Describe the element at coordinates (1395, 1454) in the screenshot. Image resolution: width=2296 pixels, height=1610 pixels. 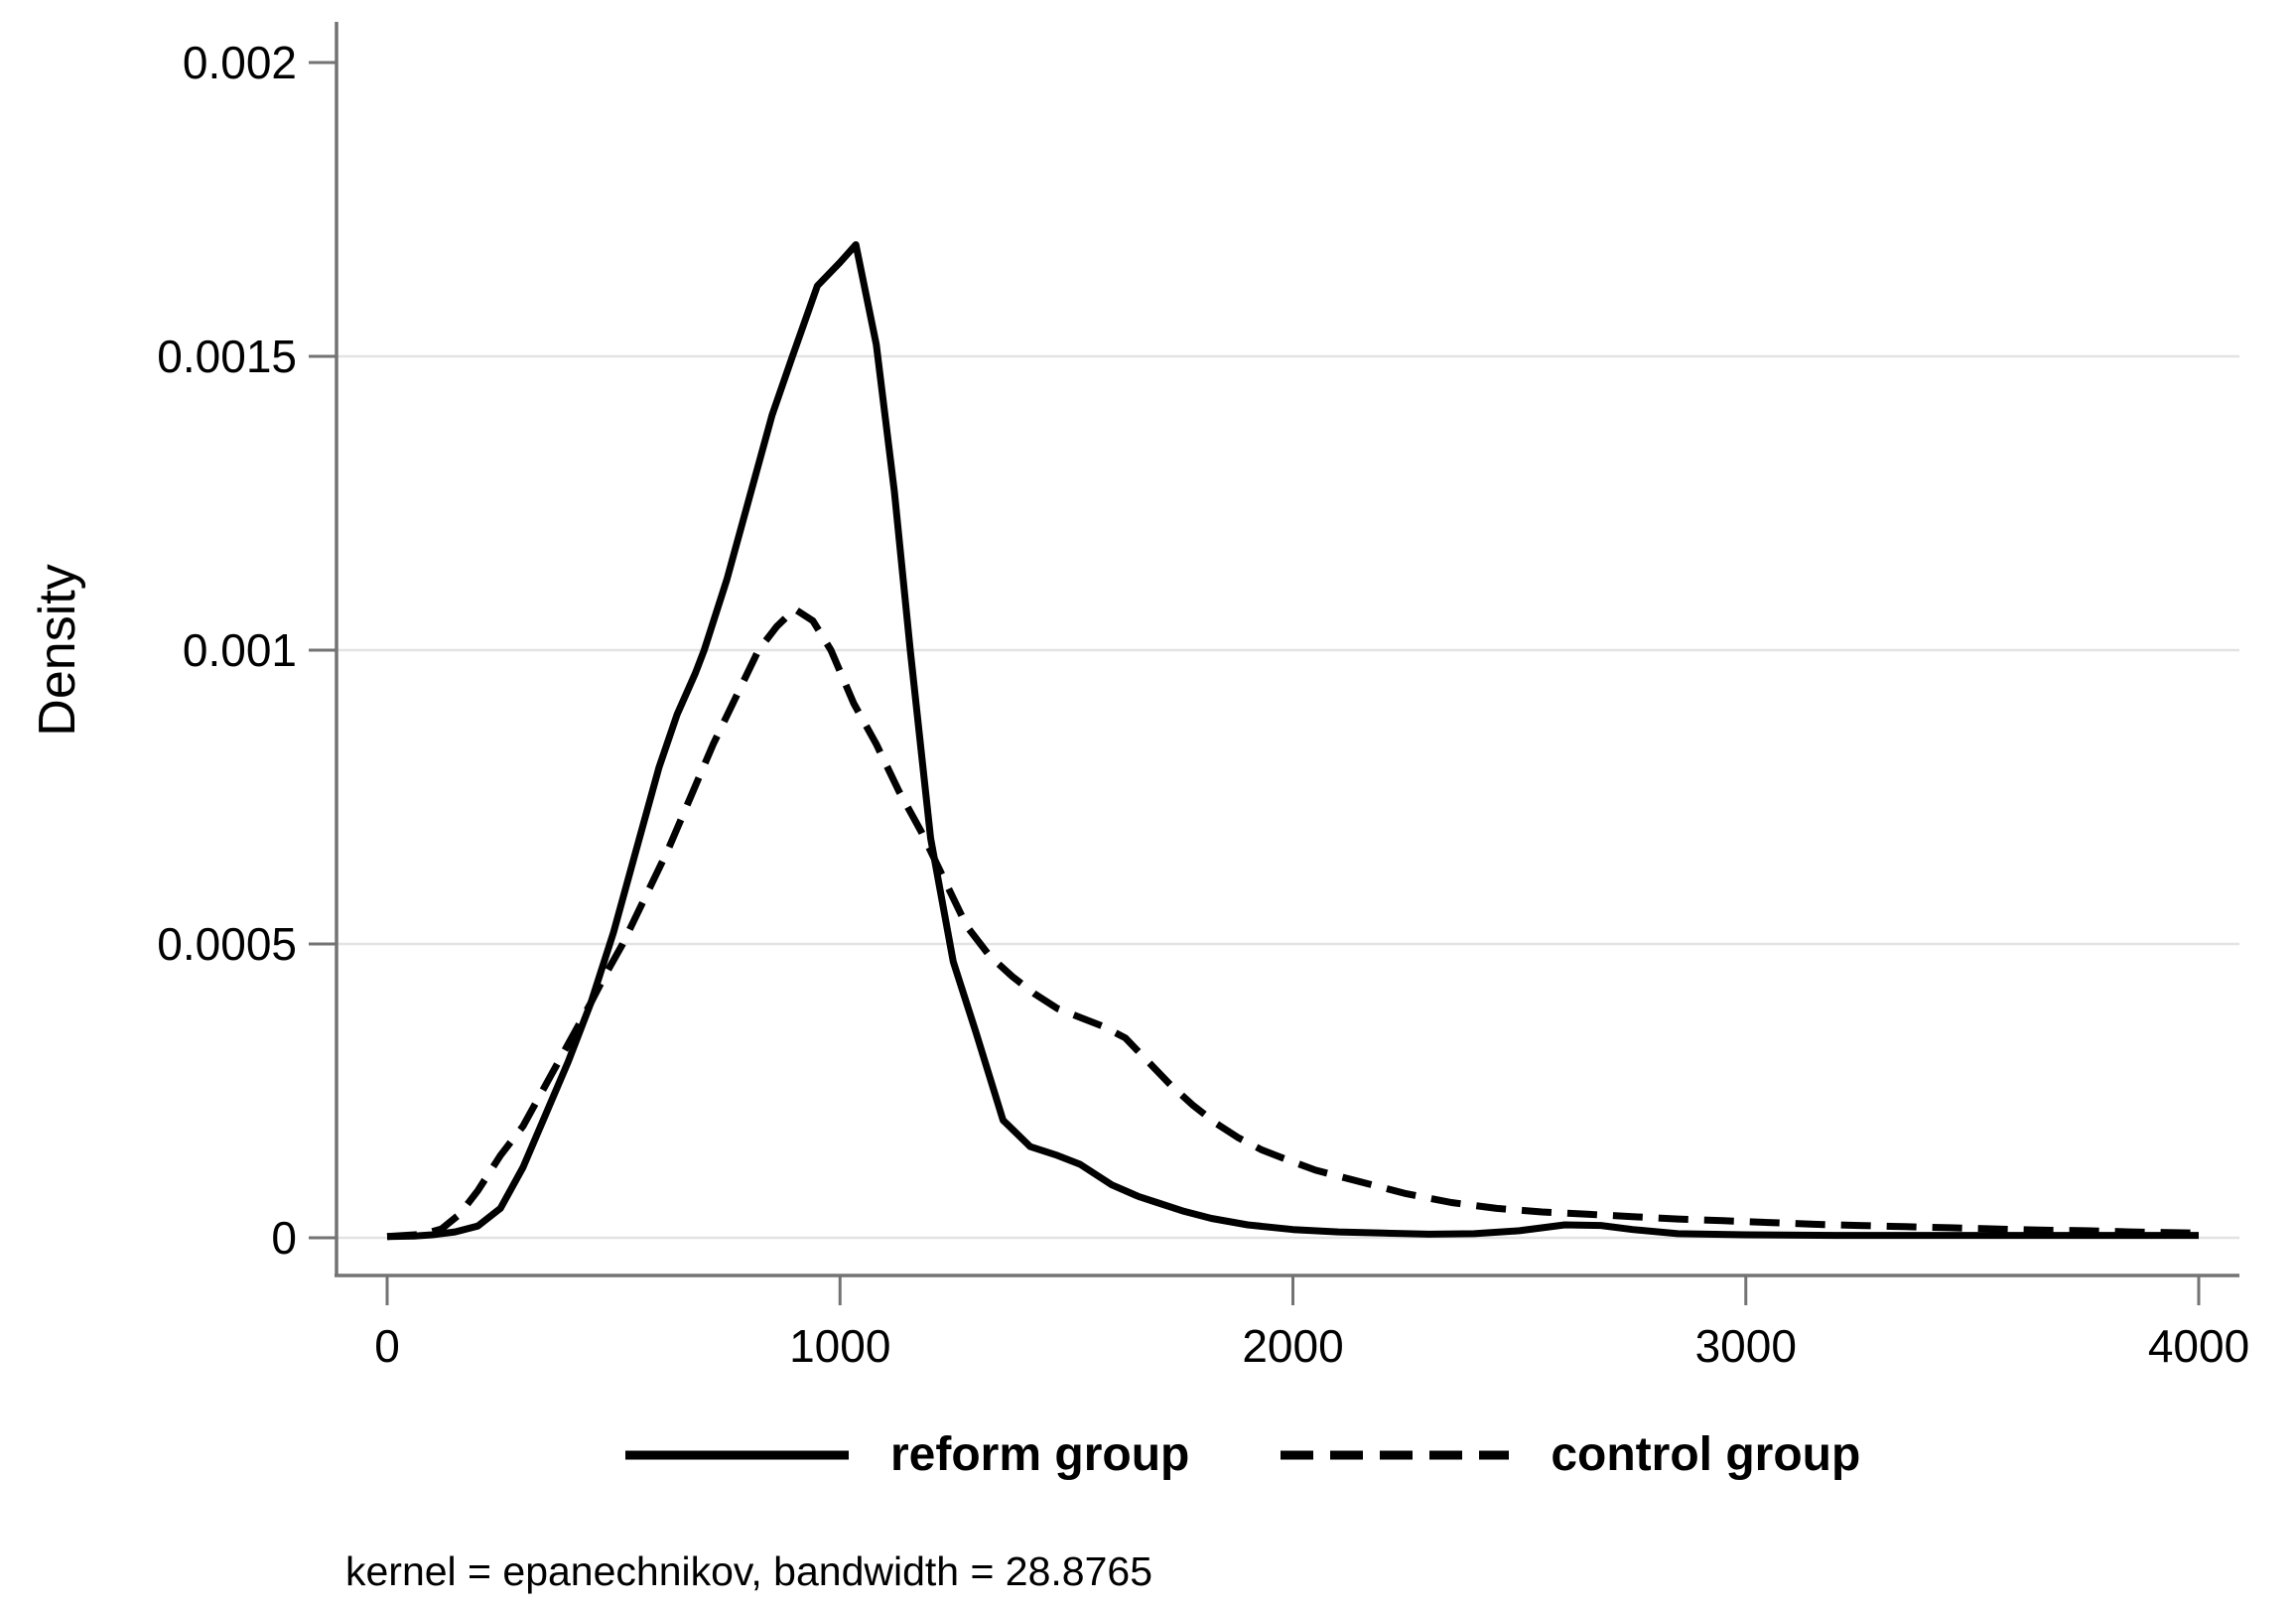
I see `dashed-line-swatch` at that location.